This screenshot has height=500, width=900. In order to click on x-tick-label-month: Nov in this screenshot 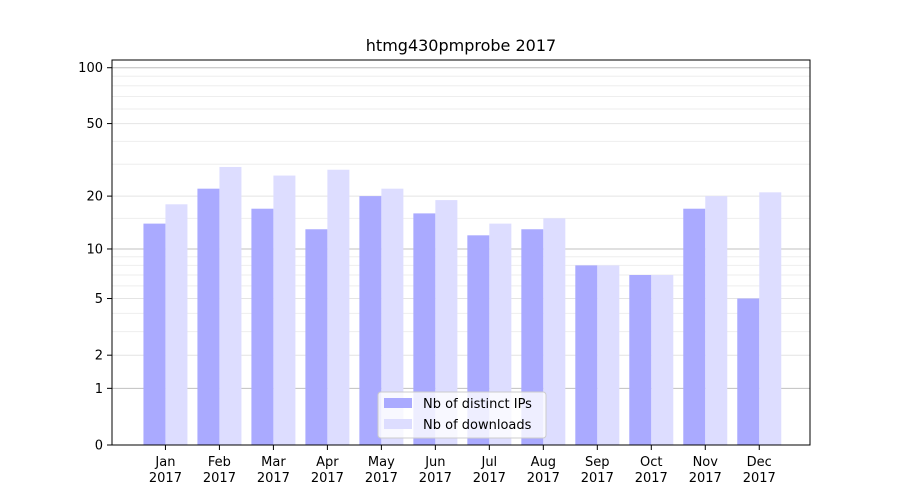, I will do `click(706, 462)`.